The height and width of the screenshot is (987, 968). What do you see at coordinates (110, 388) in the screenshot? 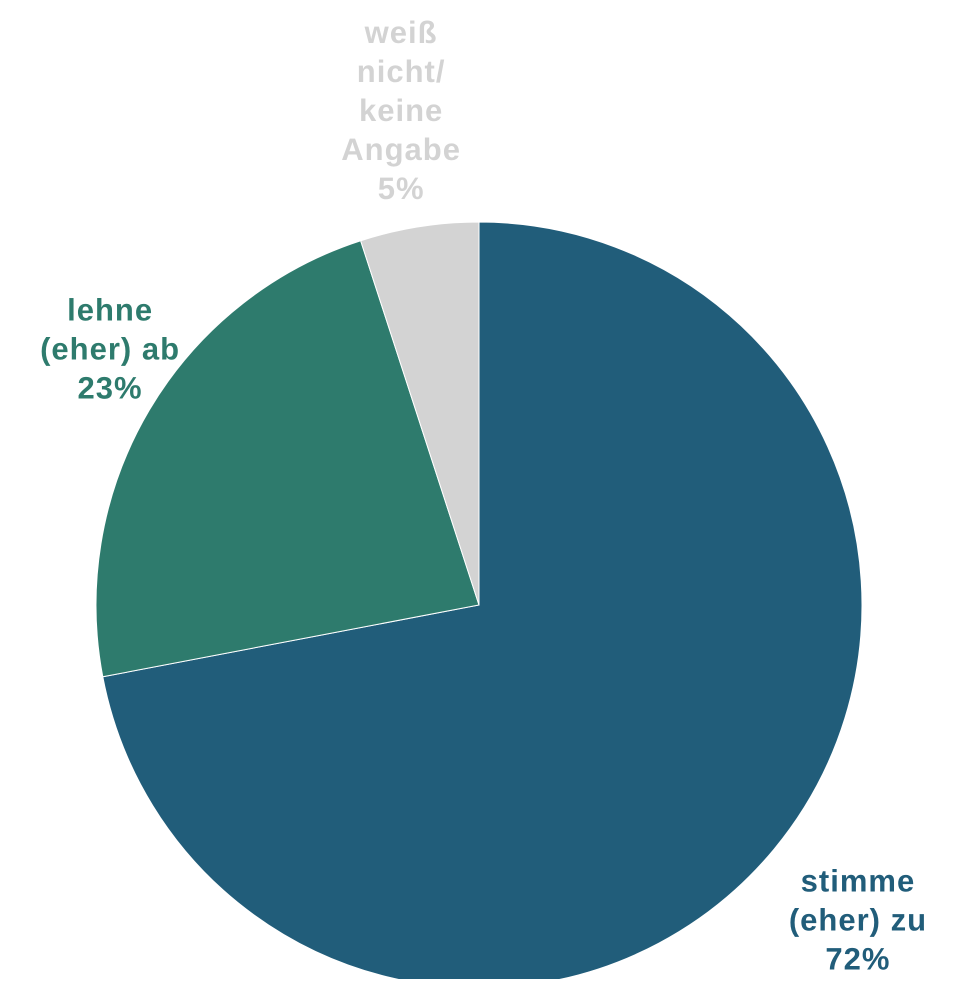
I see `data-label: 23%` at bounding box center [110, 388].